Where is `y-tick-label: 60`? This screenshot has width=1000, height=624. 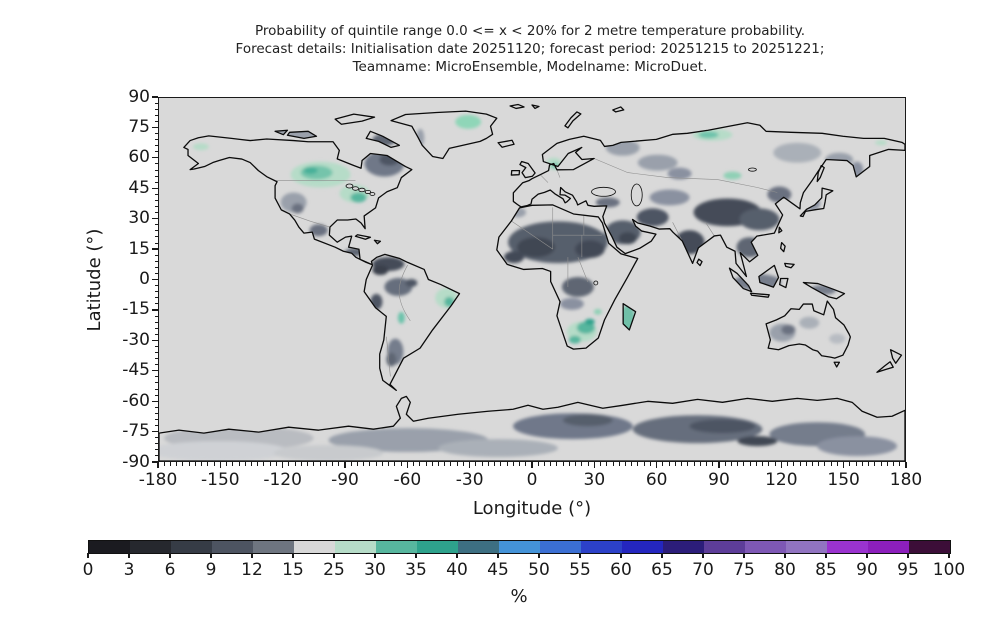
y-tick-label: 60 is located at coordinates (139, 157).